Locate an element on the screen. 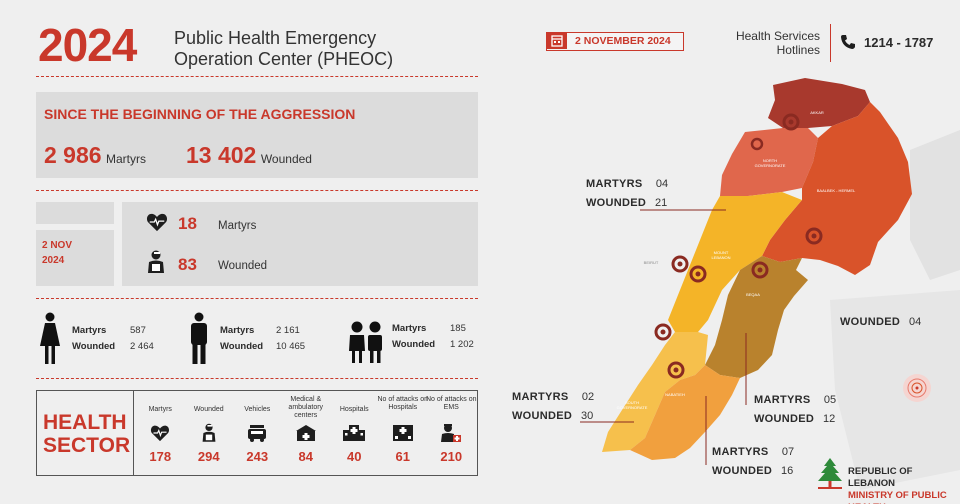 The image size is (960, 504). marker-nabatieh-dot is located at coordinates (676, 370).